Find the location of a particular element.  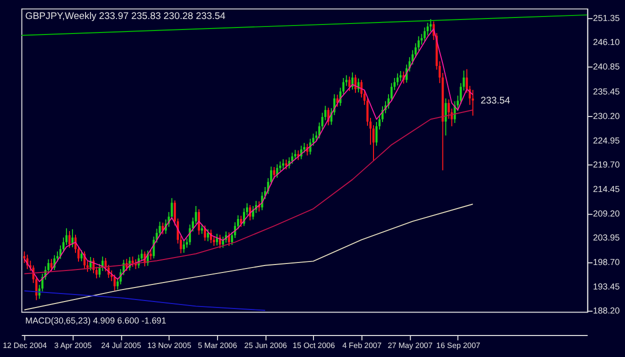

y-tick-label: 246.10 is located at coordinates (606, 42).